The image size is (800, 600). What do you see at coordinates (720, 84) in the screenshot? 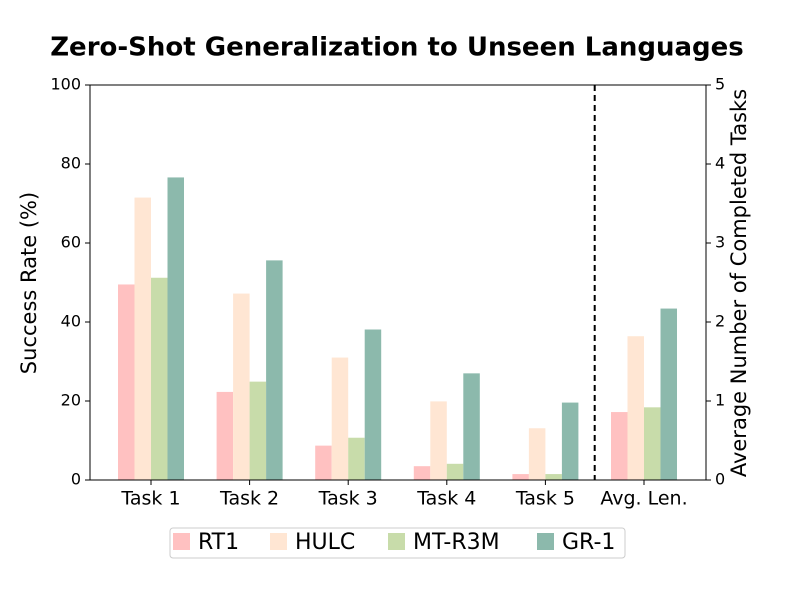
I see `y2-tick-label: 5` at bounding box center [720, 84].